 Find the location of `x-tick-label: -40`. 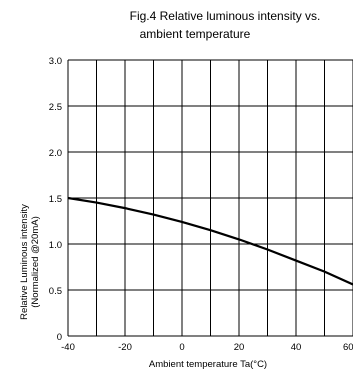

x-tick-label: -40 is located at coordinates (68, 347).